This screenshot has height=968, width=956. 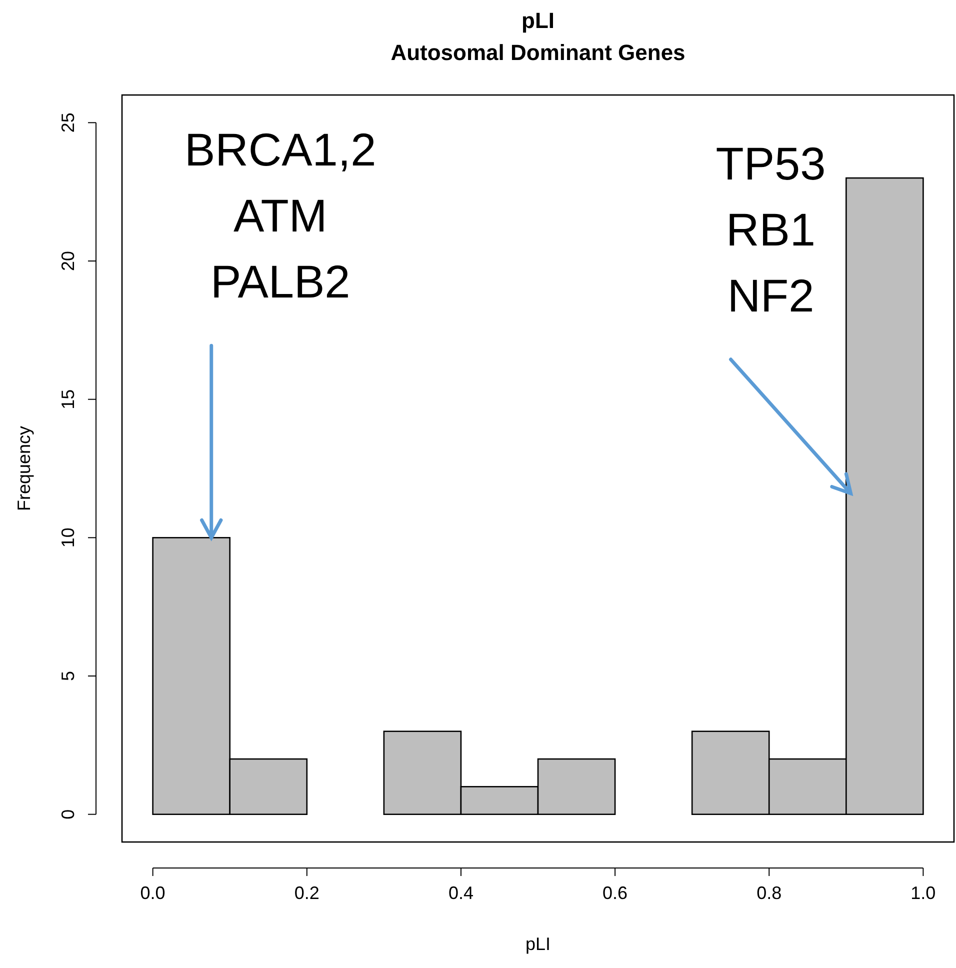 What do you see at coordinates (615, 892) in the screenshot?
I see `x-tick-label: 0.6` at bounding box center [615, 892].